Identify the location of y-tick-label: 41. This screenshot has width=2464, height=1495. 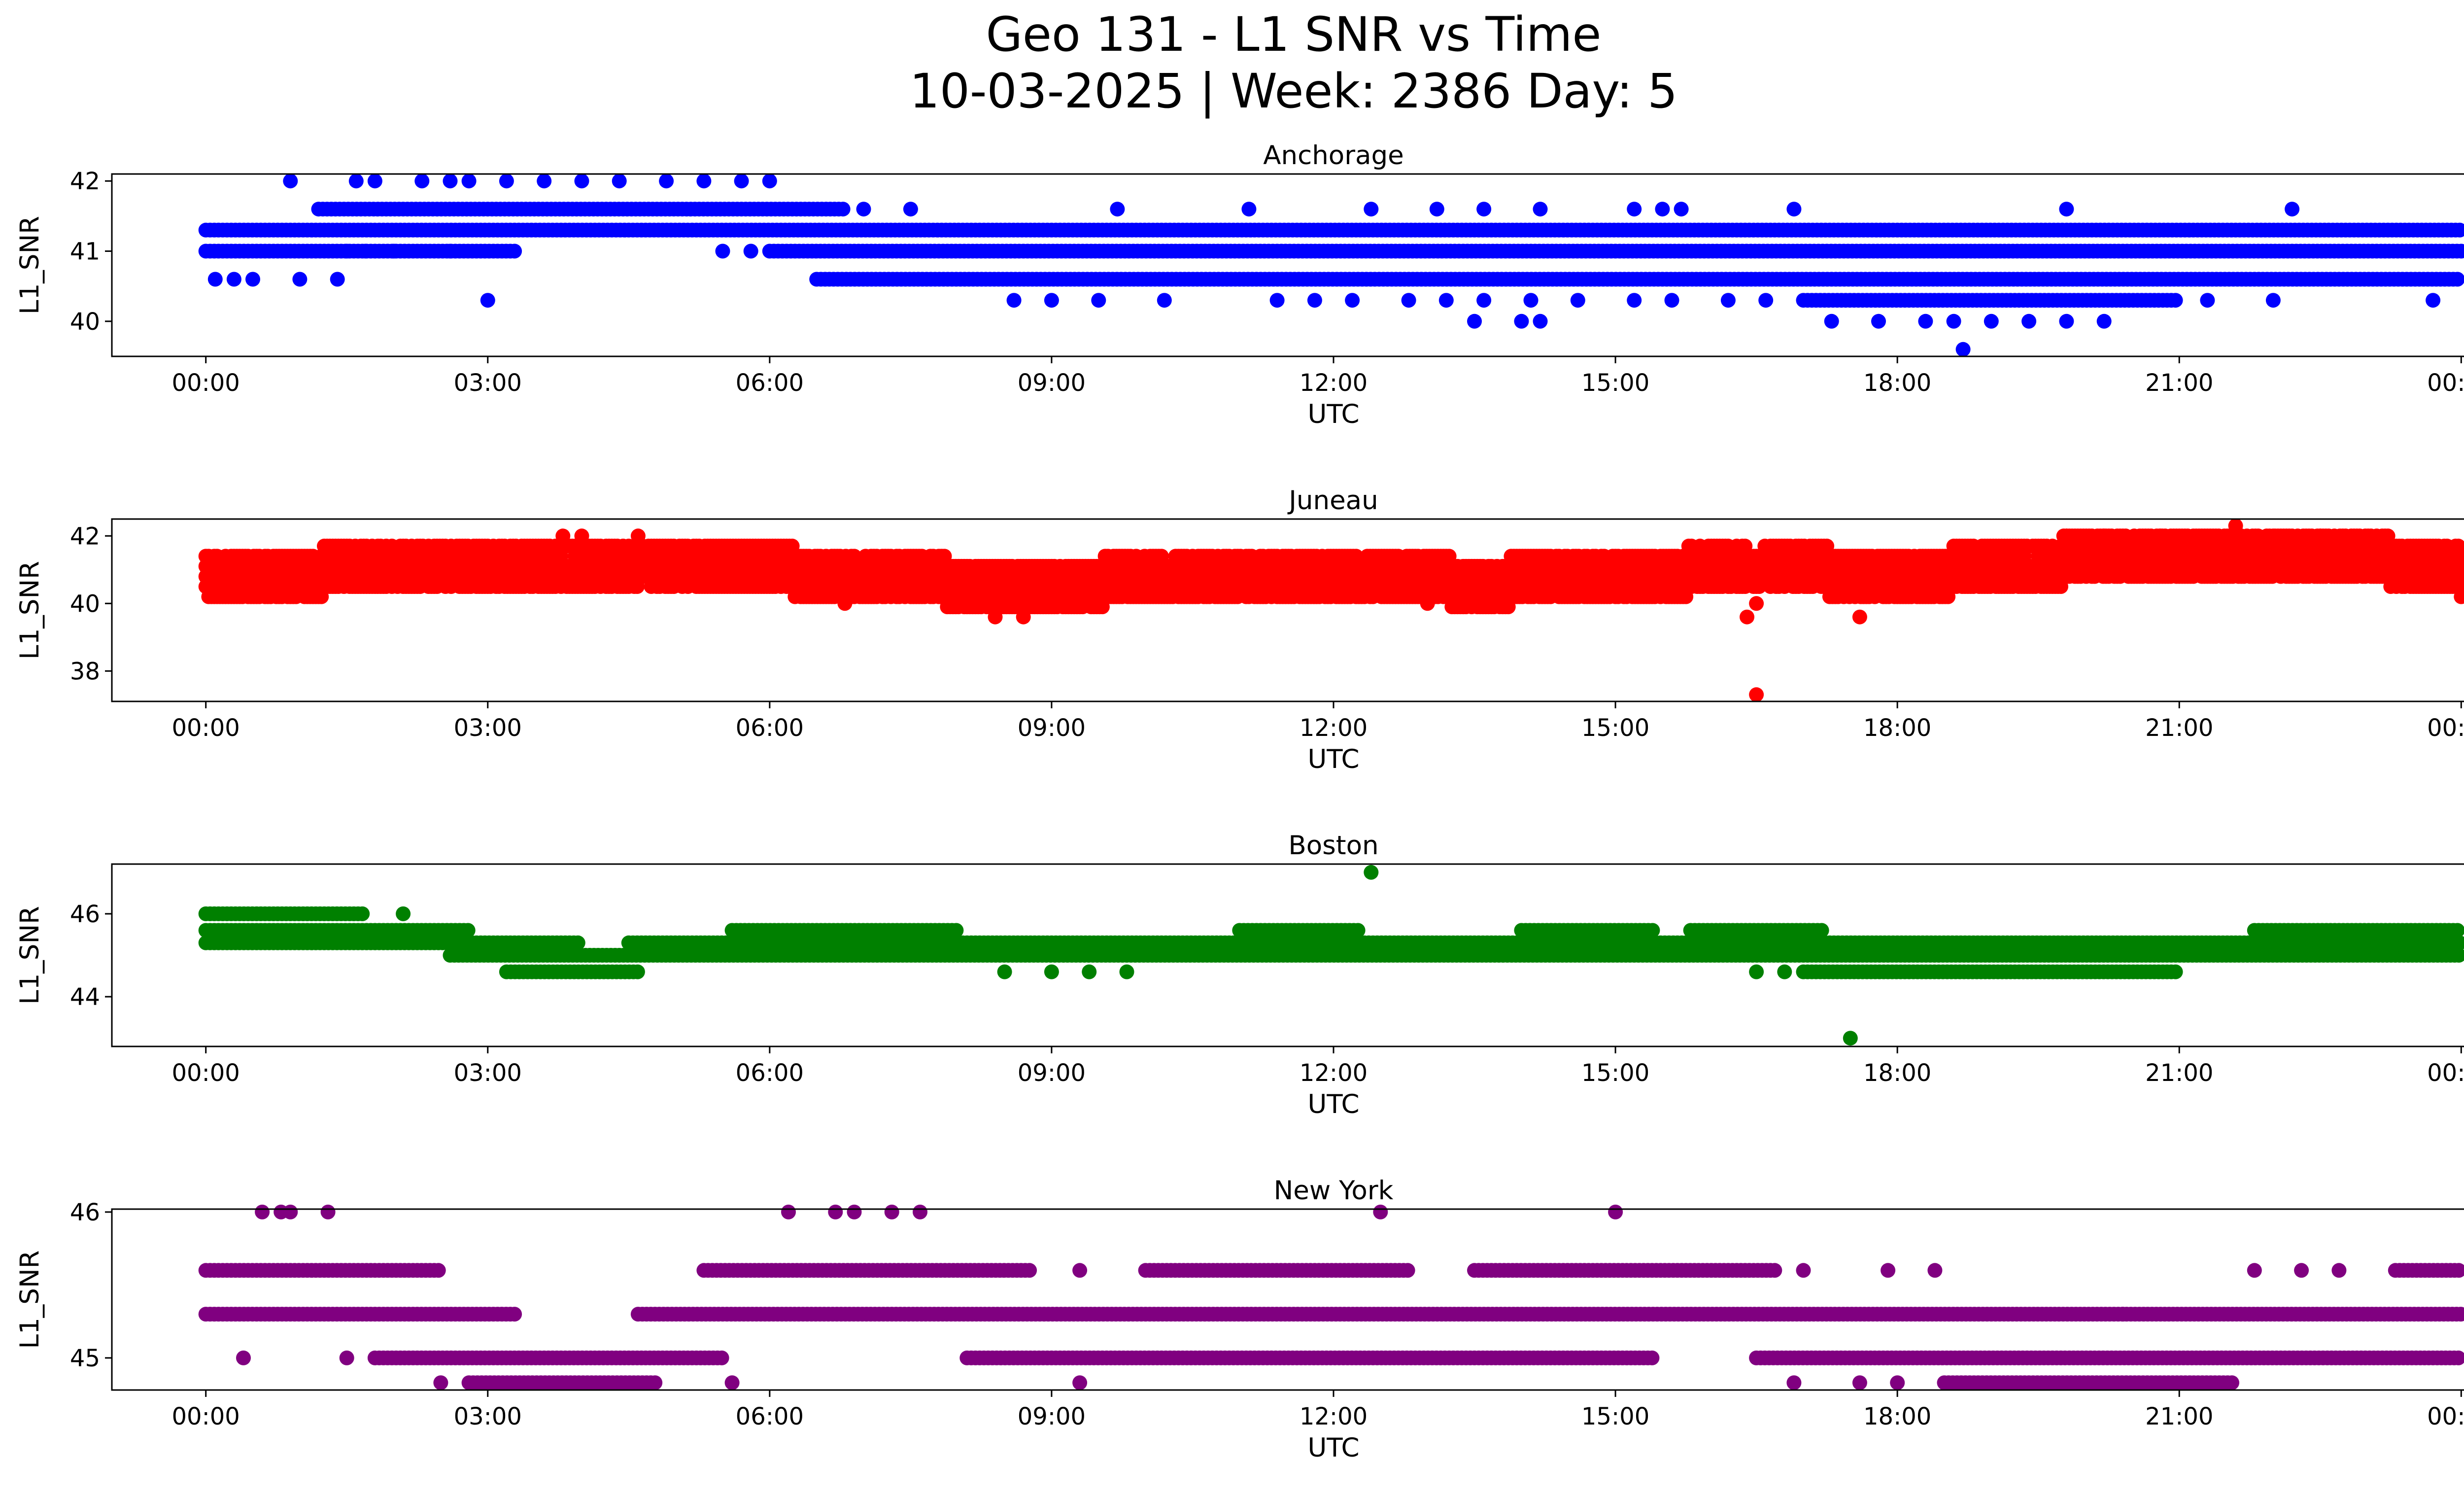
(85, 252).